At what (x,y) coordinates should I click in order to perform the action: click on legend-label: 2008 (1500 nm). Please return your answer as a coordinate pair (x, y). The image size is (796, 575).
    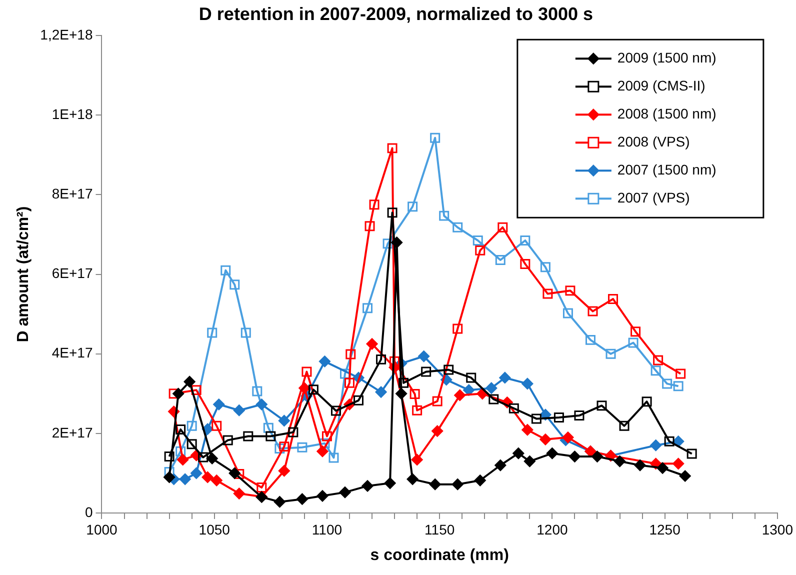
    Looking at the image, I should click on (666, 113).